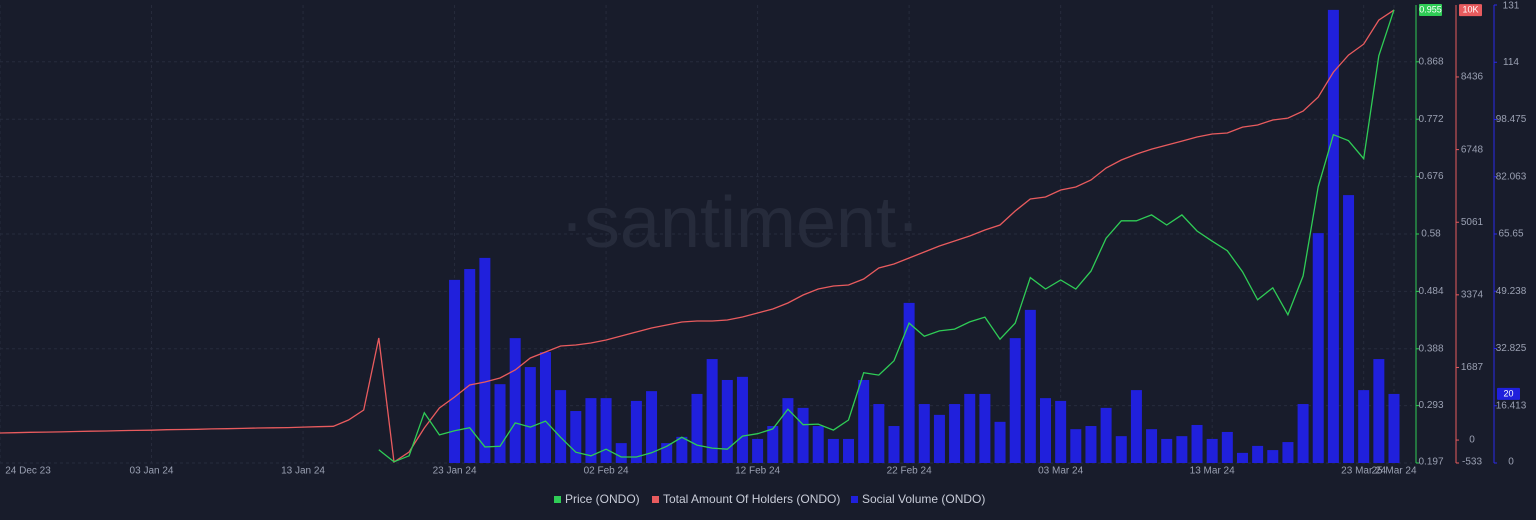 The width and height of the screenshot is (1536, 520). Describe the element at coordinates (1393, 471) in the screenshot. I see `x-tick-label: 25 Mar 24` at that location.